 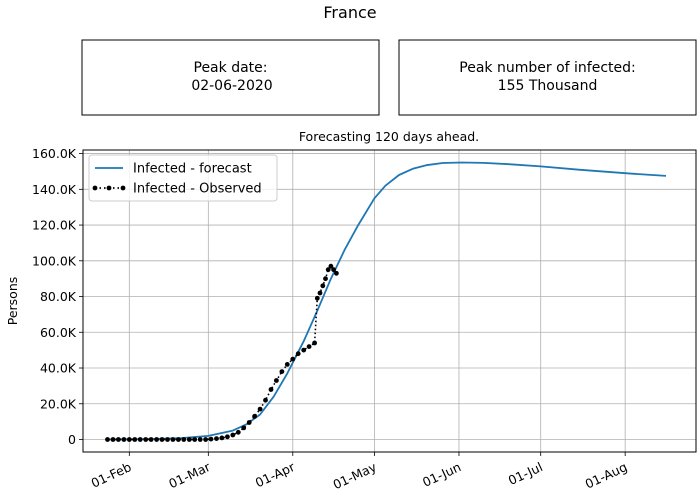 I want to click on chart-subtitle: Forecasting 120 days ahead., so click(x=389, y=136).